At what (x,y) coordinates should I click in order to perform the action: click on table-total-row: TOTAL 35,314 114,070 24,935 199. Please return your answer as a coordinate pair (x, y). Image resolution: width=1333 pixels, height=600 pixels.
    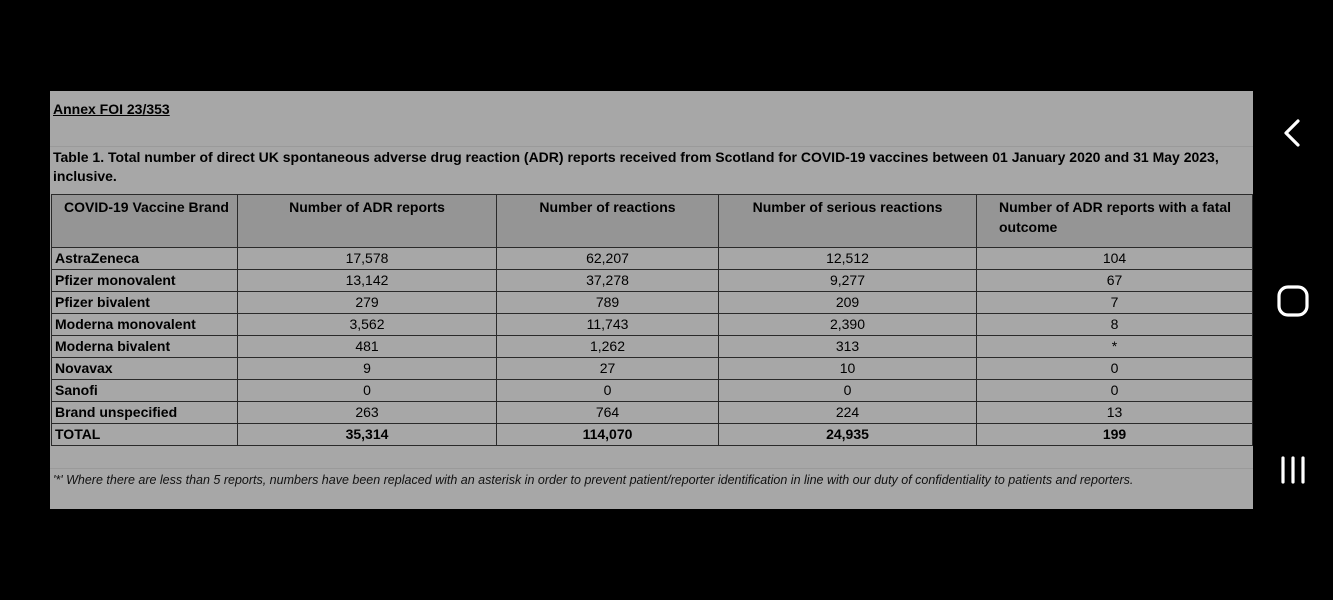
    Looking at the image, I should click on (652, 434).